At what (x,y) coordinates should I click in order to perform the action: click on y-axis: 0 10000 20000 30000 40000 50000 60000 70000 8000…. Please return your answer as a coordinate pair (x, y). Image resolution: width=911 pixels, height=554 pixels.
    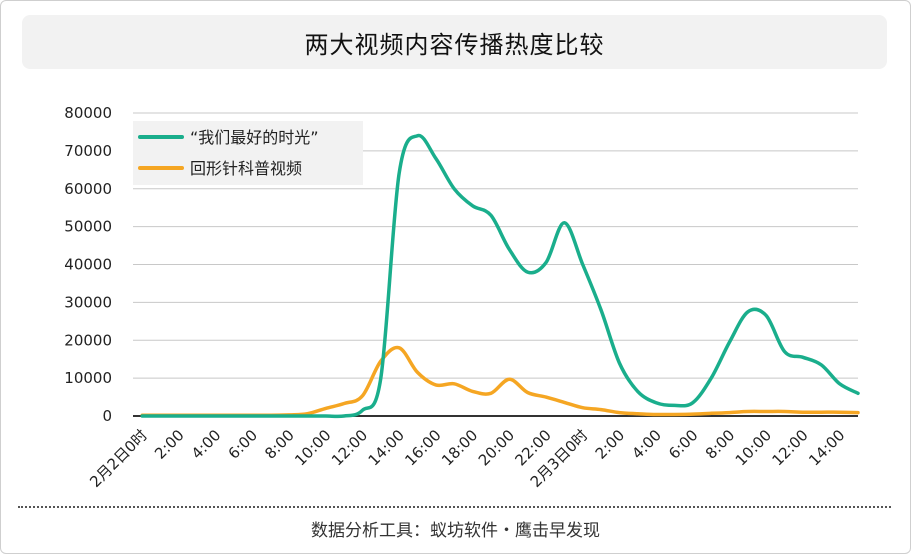
    Looking at the image, I should click on (88, 264).